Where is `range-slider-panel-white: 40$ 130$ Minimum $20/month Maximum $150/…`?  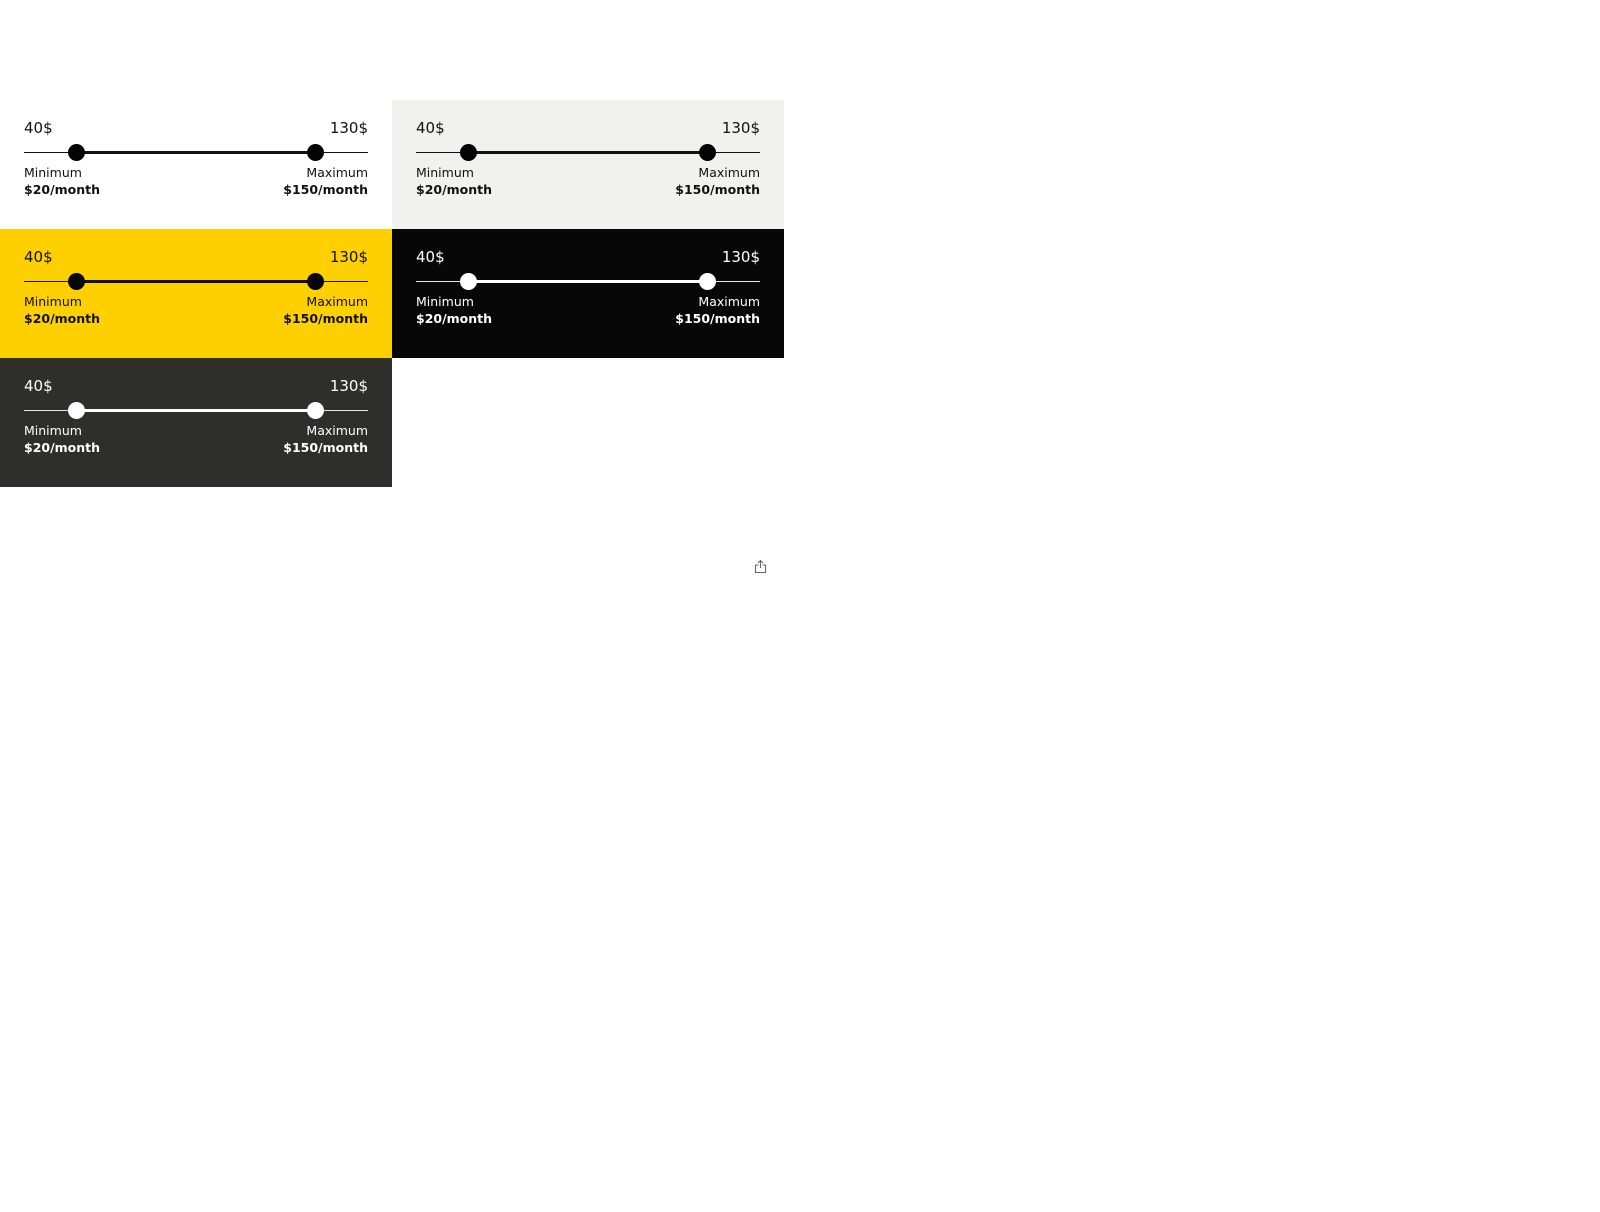
range-slider-panel-white: 40$ 130$ Minimum $20/month Maximum $150/… is located at coordinates (196, 164).